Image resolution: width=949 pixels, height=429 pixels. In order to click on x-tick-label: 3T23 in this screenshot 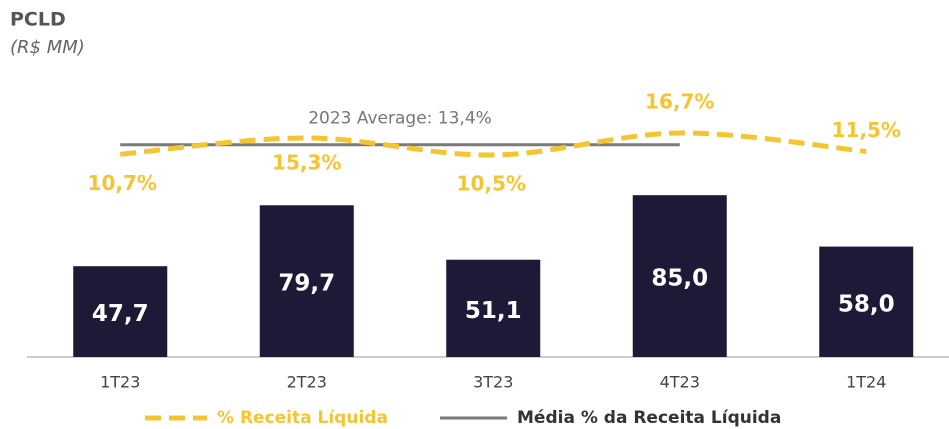, I will do `click(493, 382)`.